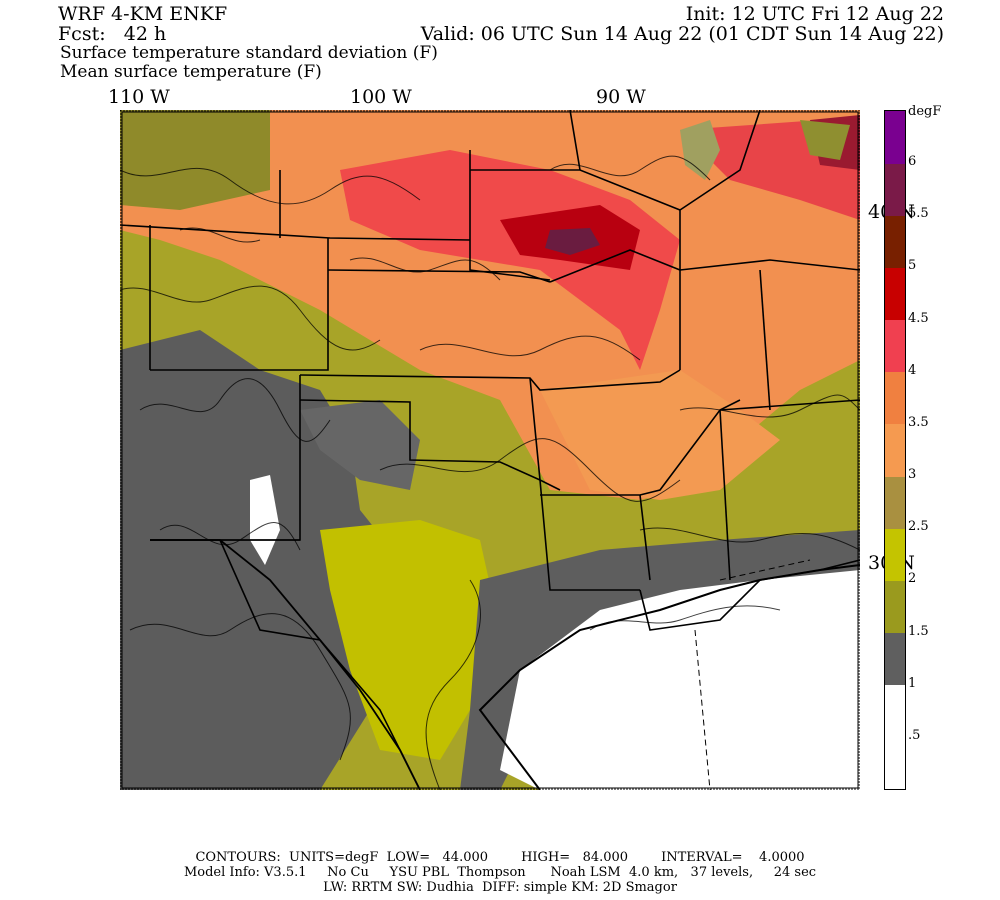 The height and width of the screenshot is (900, 1000). I want to click on colorbar, so click(895, 450).